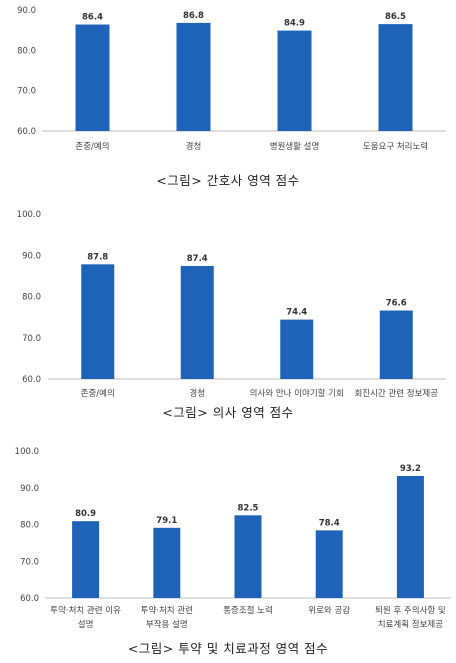  I want to click on doctor-category-label: 의사와 만나 이야기할 기회, so click(297, 393).